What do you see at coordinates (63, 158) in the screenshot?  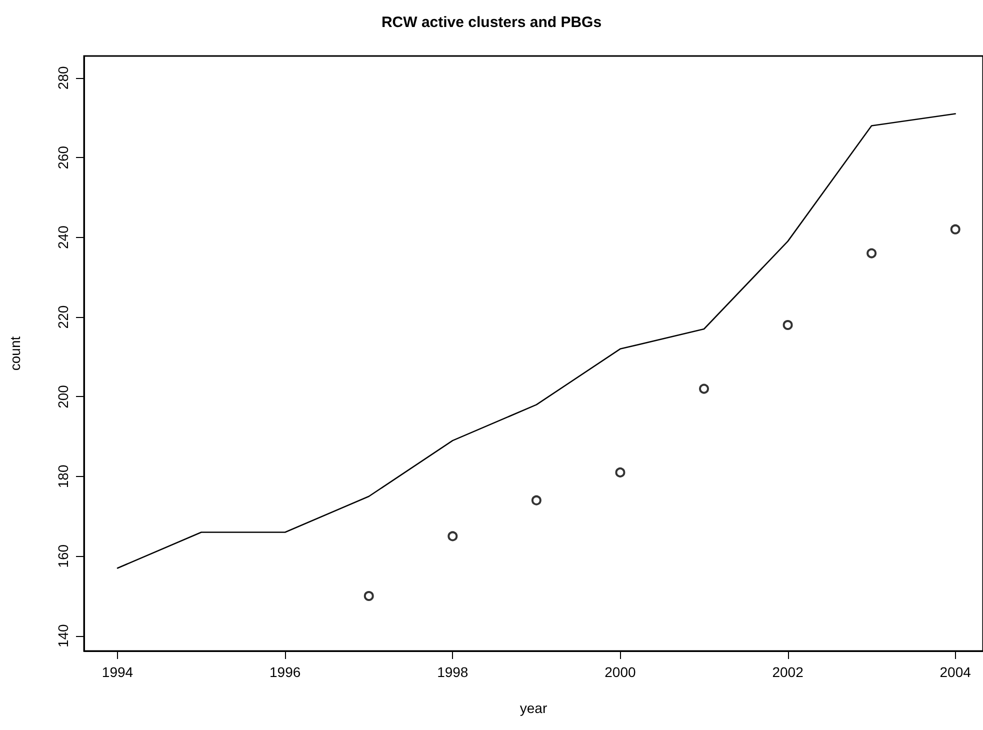 I see `y-tick-label: 260` at bounding box center [63, 158].